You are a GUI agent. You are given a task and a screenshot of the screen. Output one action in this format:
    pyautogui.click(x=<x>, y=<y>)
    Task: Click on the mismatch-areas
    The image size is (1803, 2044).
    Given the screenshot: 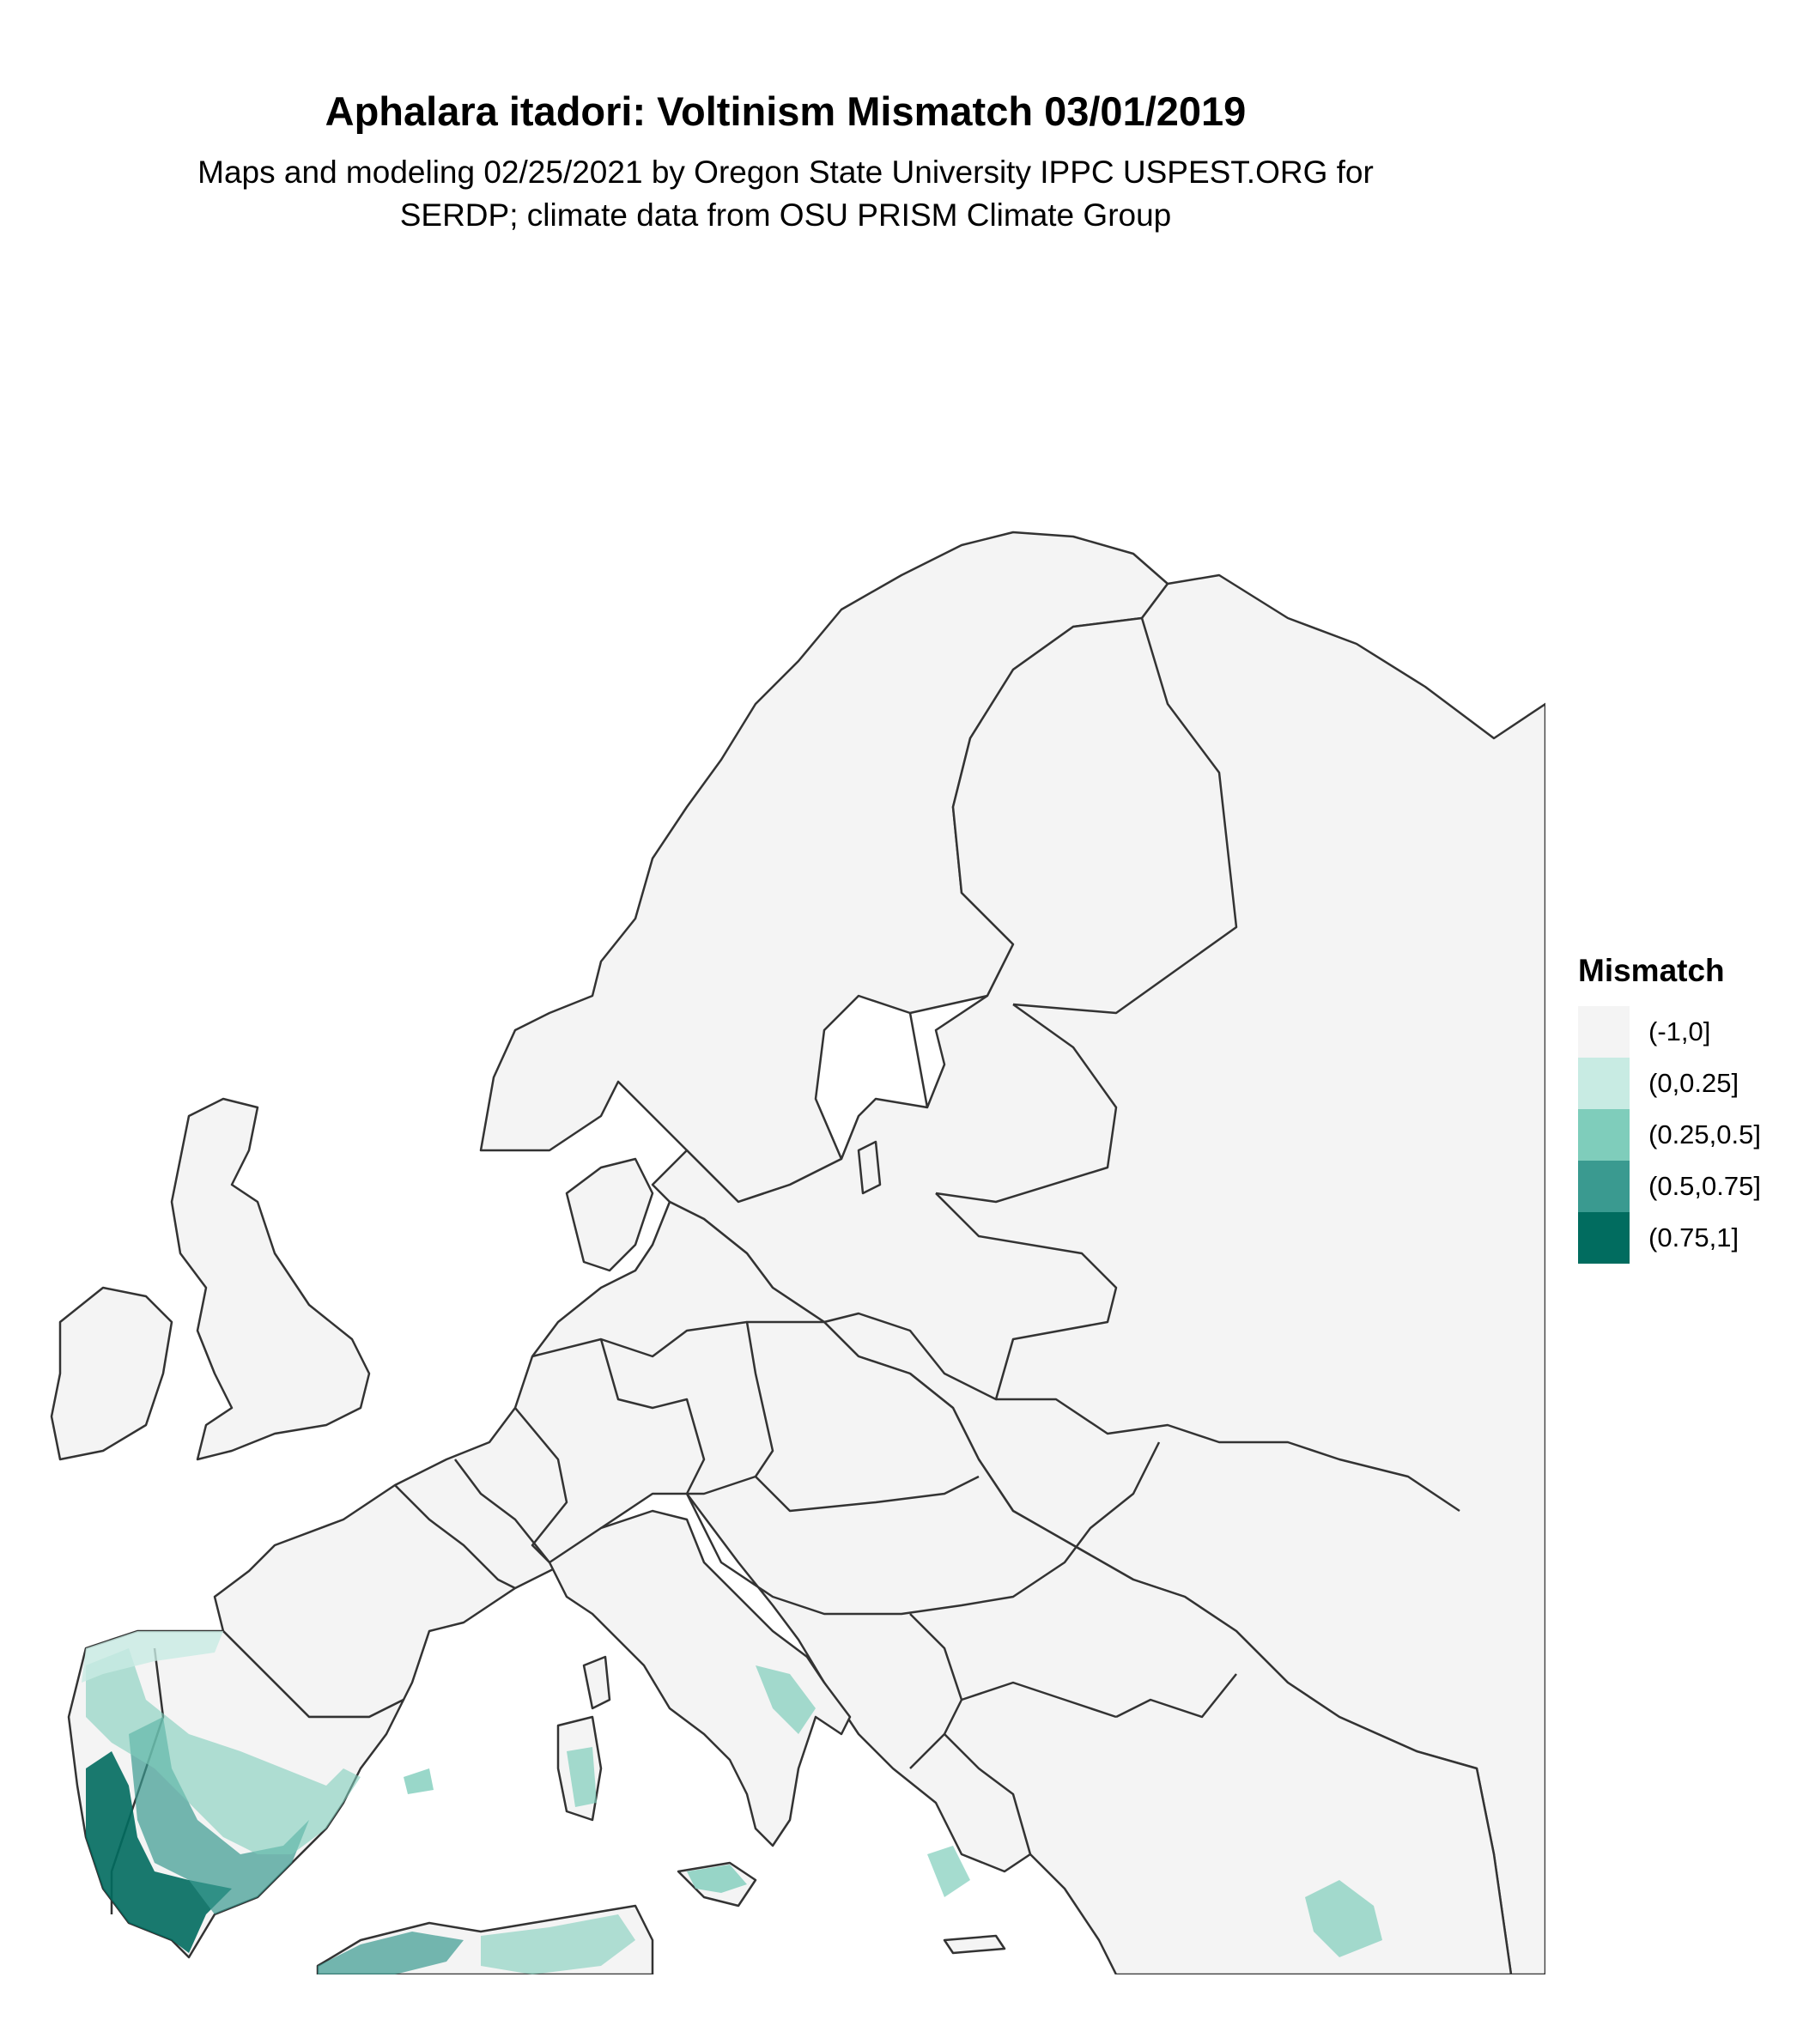 What is the action you would take?
    pyautogui.click(x=732, y=1802)
    